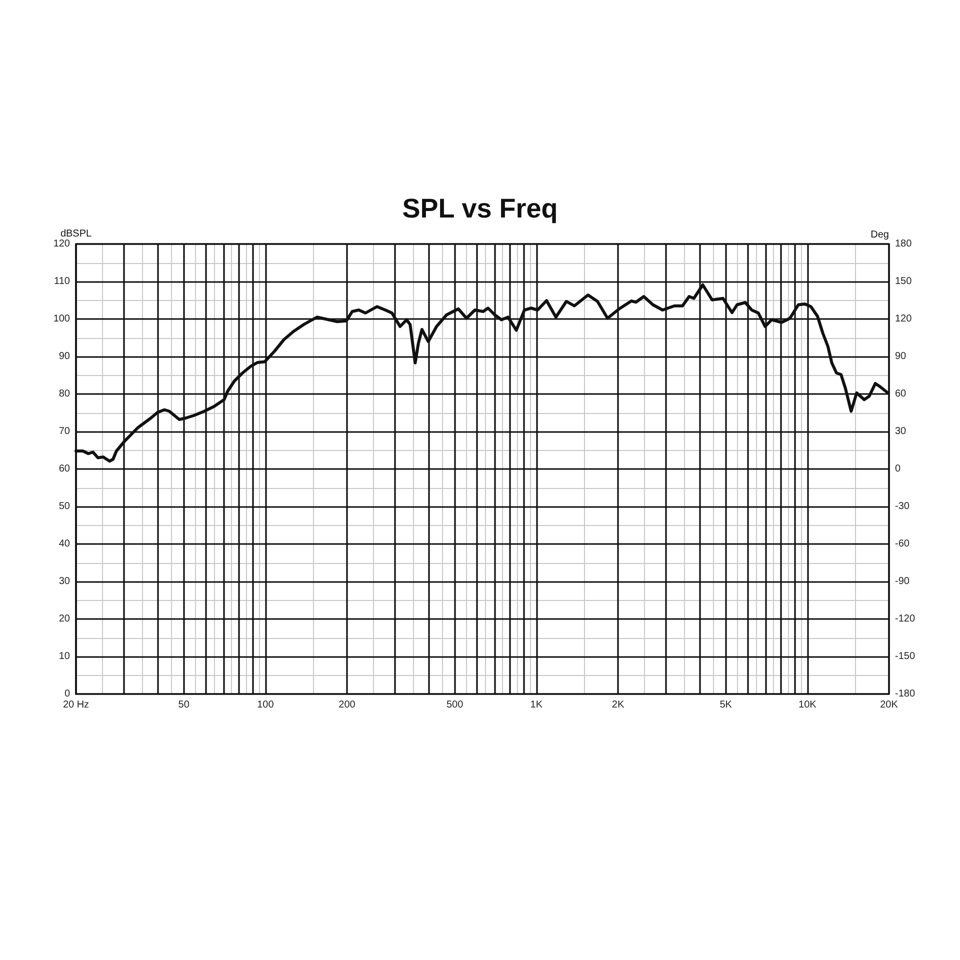 The width and height of the screenshot is (960, 960). Describe the element at coordinates (347, 705) in the screenshot. I see `x-tick-label: 200` at that location.